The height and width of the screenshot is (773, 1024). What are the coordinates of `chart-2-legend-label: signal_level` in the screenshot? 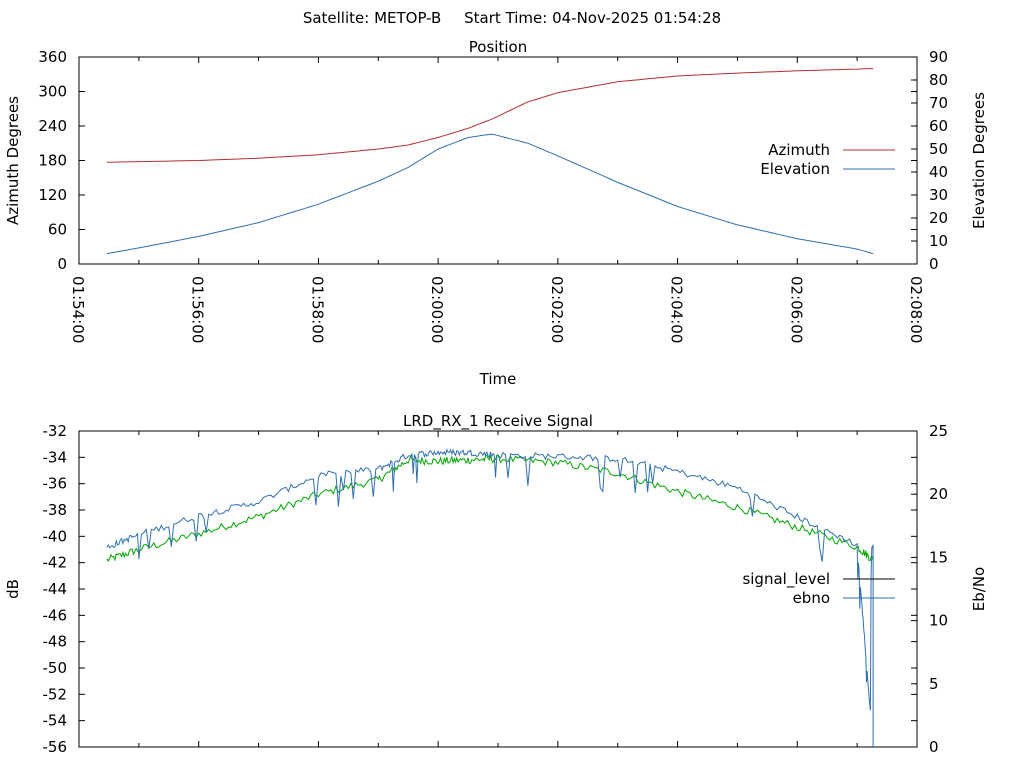 It's located at (786, 579).